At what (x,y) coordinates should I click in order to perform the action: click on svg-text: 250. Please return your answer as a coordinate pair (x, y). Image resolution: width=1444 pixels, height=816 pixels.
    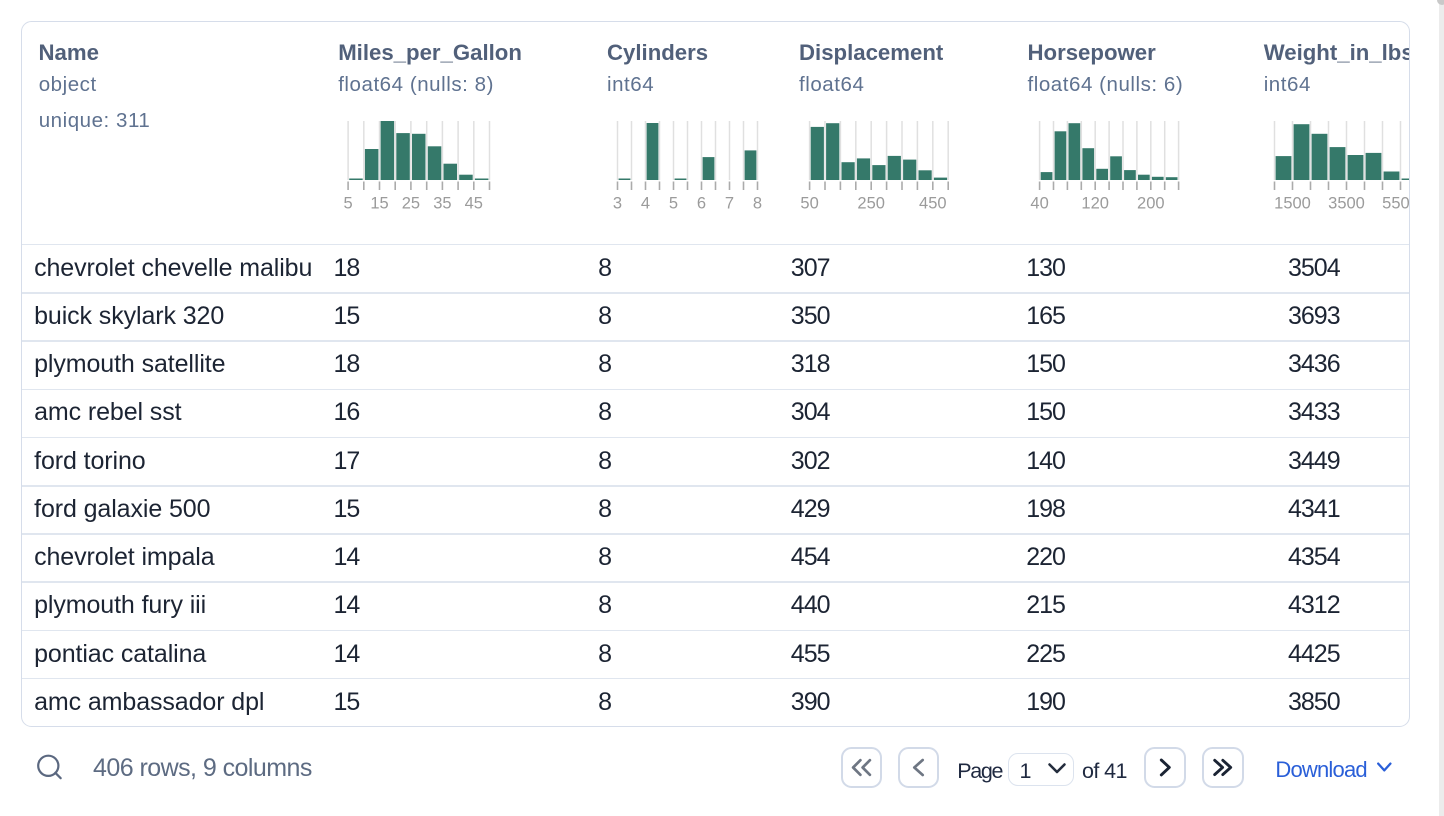
    Looking at the image, I should click on (871, 203).